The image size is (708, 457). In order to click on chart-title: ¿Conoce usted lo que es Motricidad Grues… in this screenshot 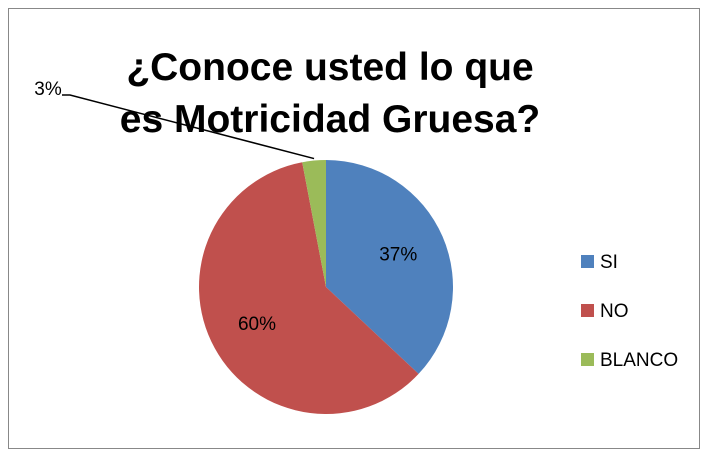, I will do `click(330, 93)`.